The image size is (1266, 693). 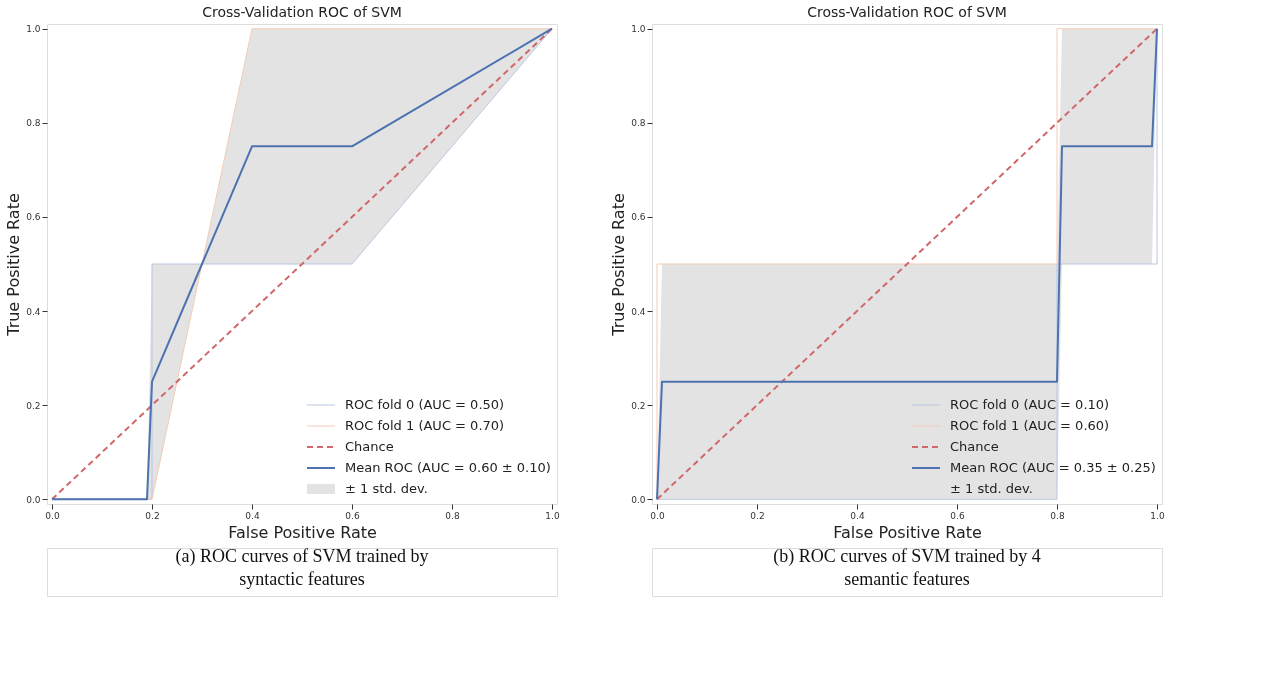 I want to click on text: (b) ROC curves of SVM trained by 4 semantic features, so click(x=907, y=567).